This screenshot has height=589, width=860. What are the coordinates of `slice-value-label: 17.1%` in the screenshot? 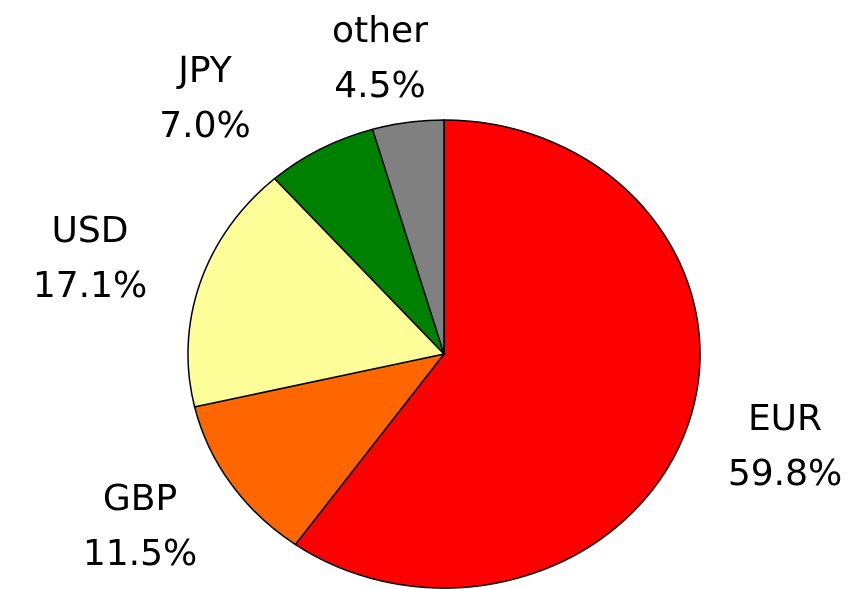 It's located at (90, 285).